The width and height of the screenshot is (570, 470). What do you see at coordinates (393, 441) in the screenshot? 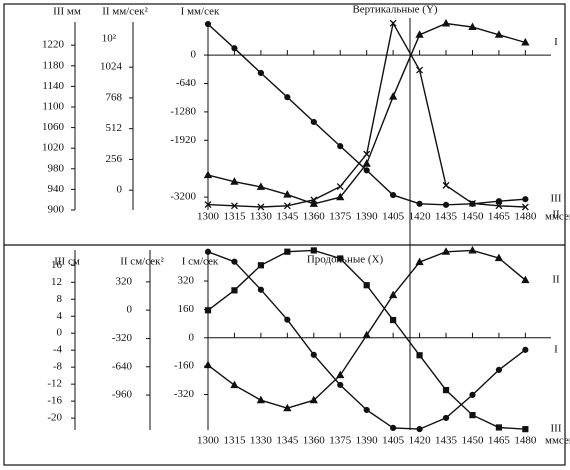
I see `x-tick-label: 1405` at bounding box center [393, 441].